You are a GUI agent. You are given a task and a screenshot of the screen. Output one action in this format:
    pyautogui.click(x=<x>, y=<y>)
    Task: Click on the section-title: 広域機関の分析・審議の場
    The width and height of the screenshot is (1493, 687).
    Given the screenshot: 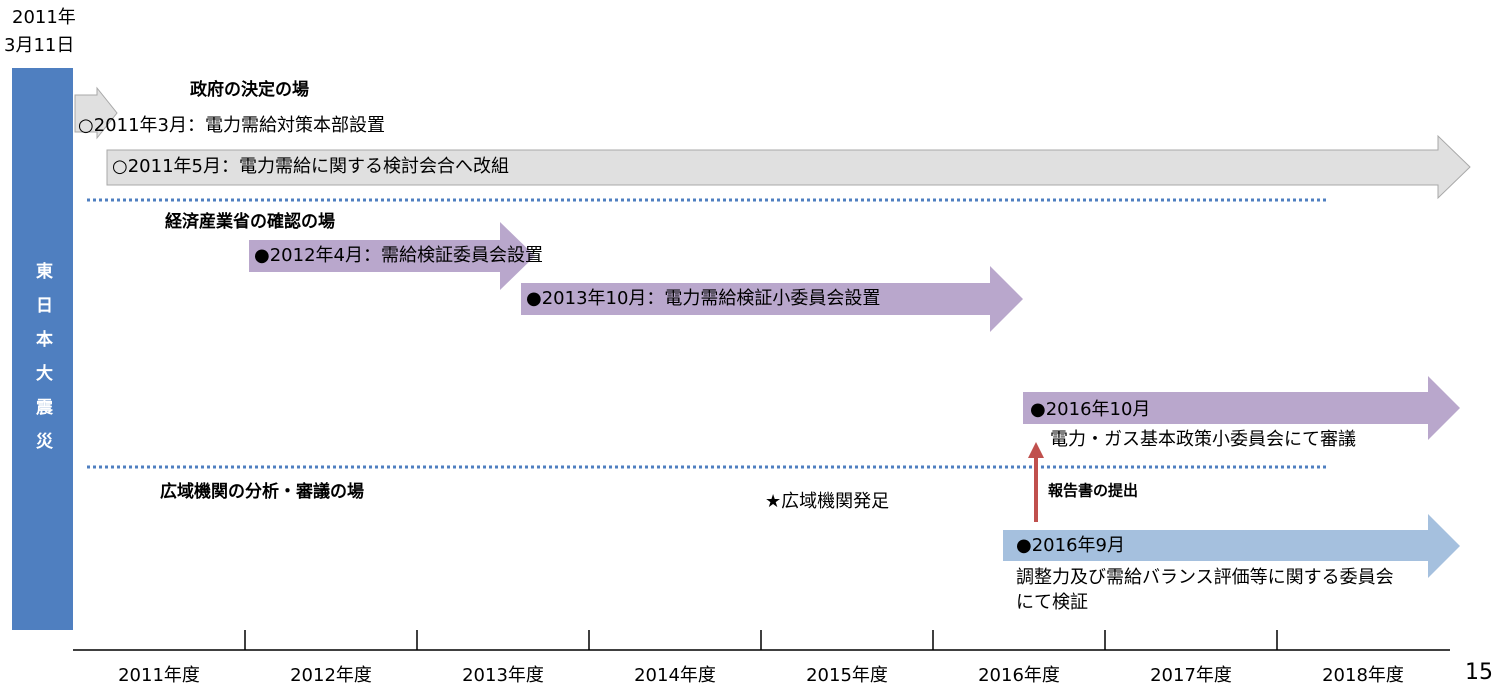 What is the action you would take?
    pyautogui.click(x=262, y=491)
    